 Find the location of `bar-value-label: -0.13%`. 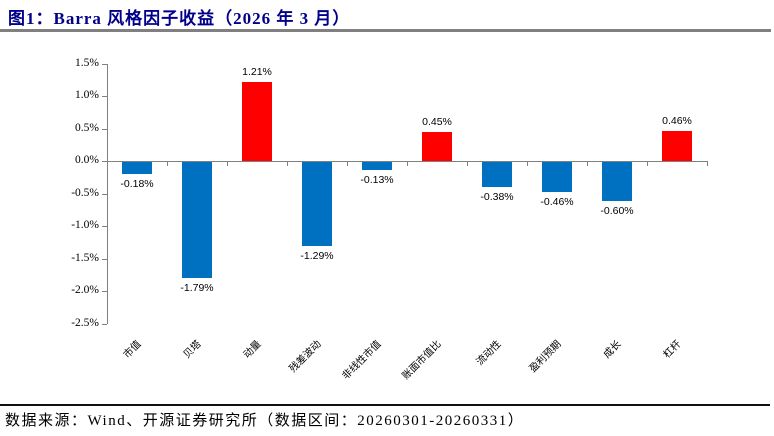

bar-value-label: -0.13% is located at coordinates (377, 180).